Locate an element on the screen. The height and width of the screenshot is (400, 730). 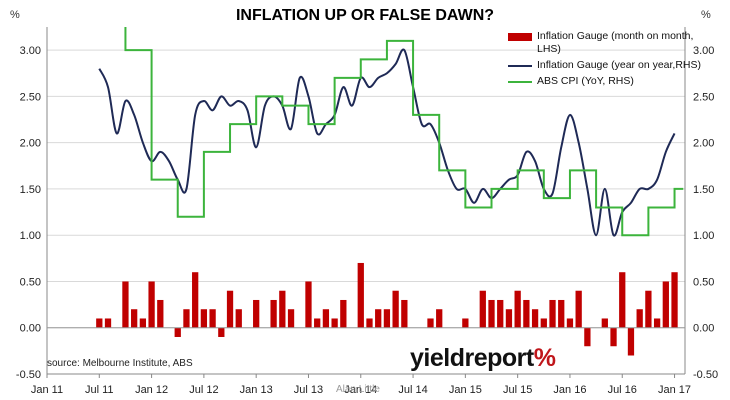
legend-swatch-cpi-line is located at coordinates (520, 82).